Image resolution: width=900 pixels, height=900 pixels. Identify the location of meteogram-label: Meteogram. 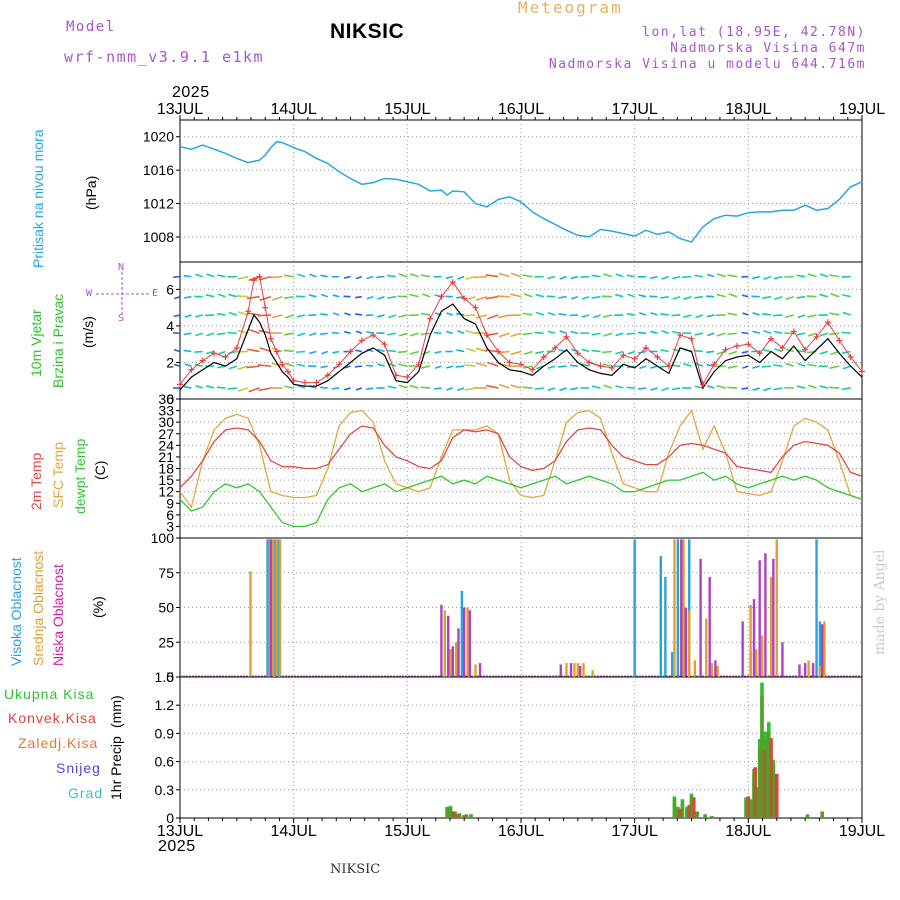
(570, 8).